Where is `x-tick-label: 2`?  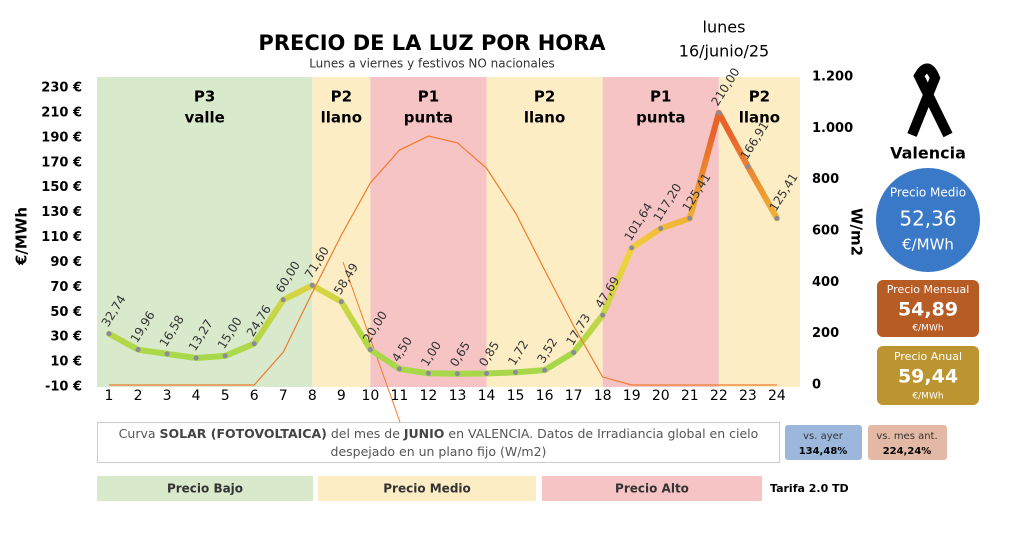
x-tick-label: 2 is located at coordinates (138, 396).